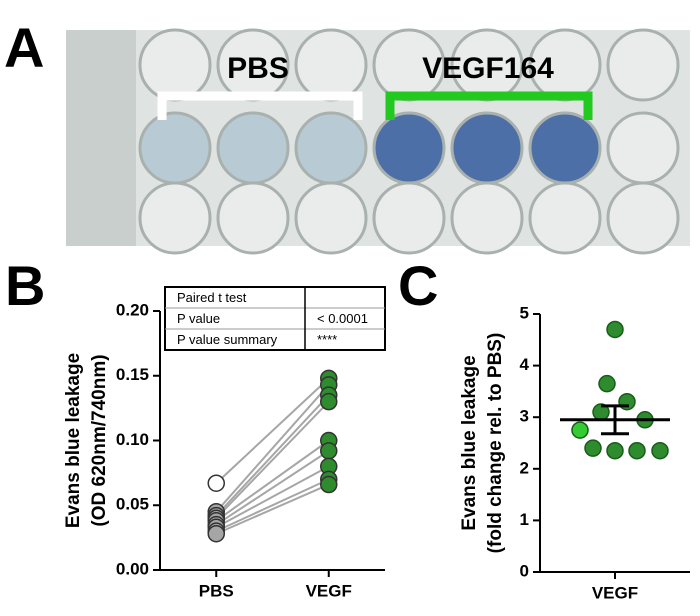 The height and width of the screenshot is (616, 700). I want to click on y-tick-label: 5, so click(524, 312).